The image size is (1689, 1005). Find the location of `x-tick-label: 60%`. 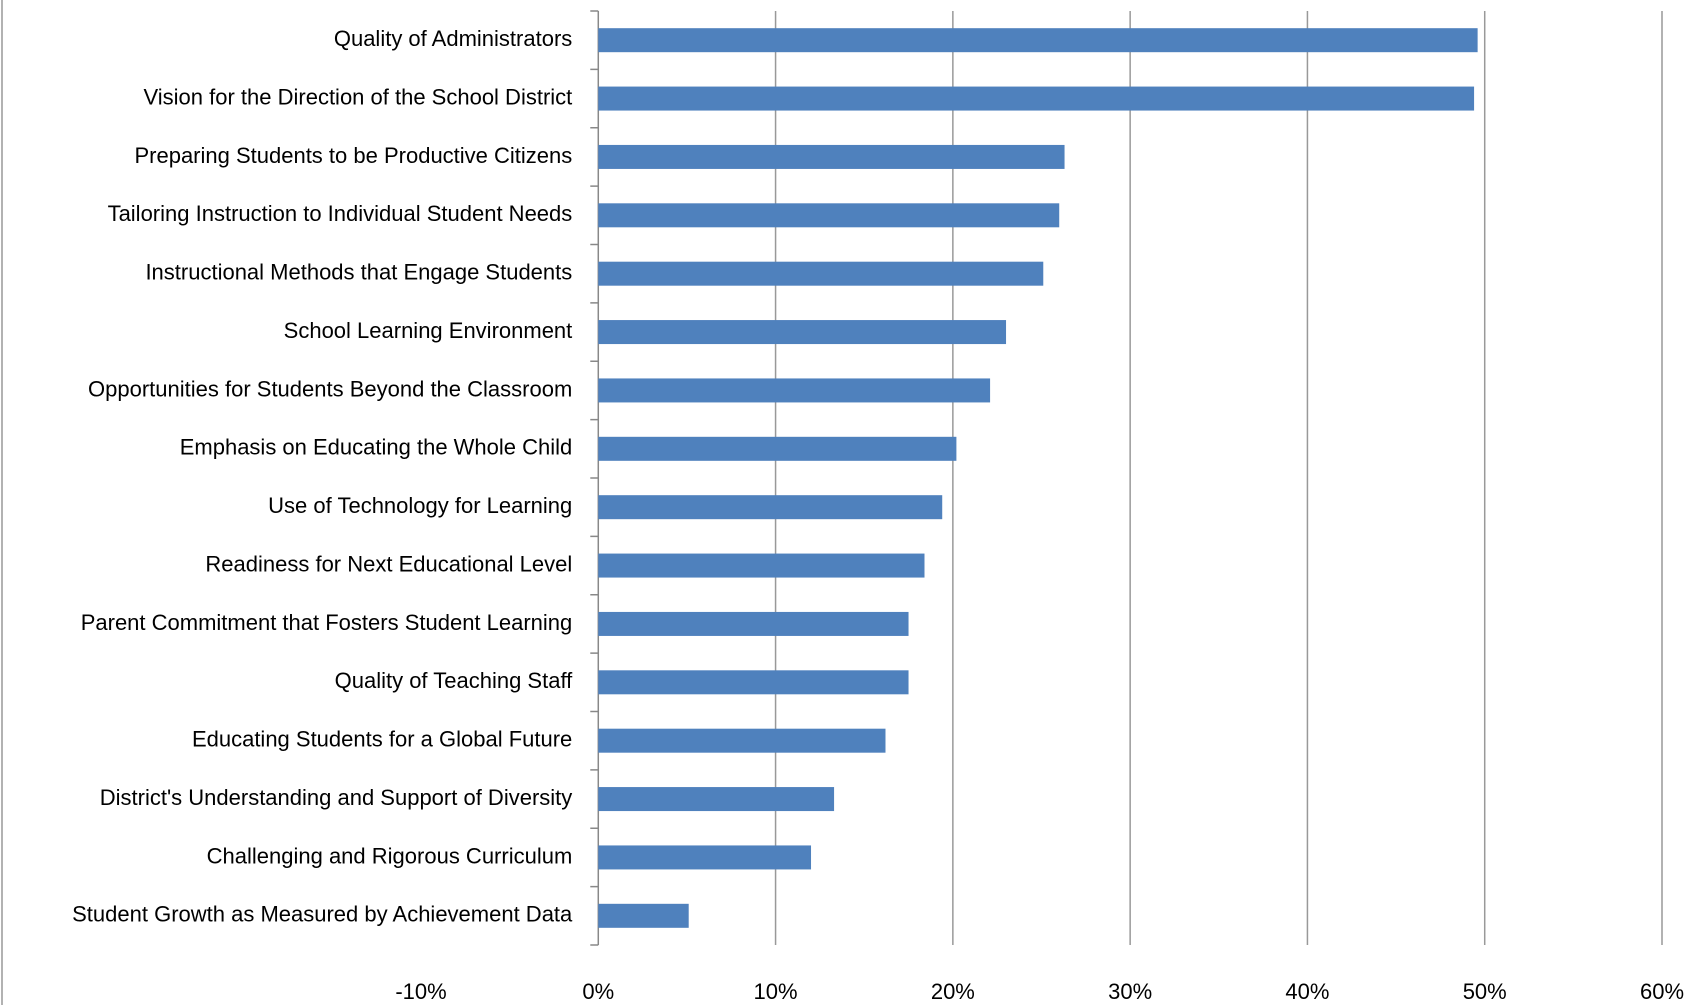

x-tick-label: 60% is located at coordinates (1662, 991).